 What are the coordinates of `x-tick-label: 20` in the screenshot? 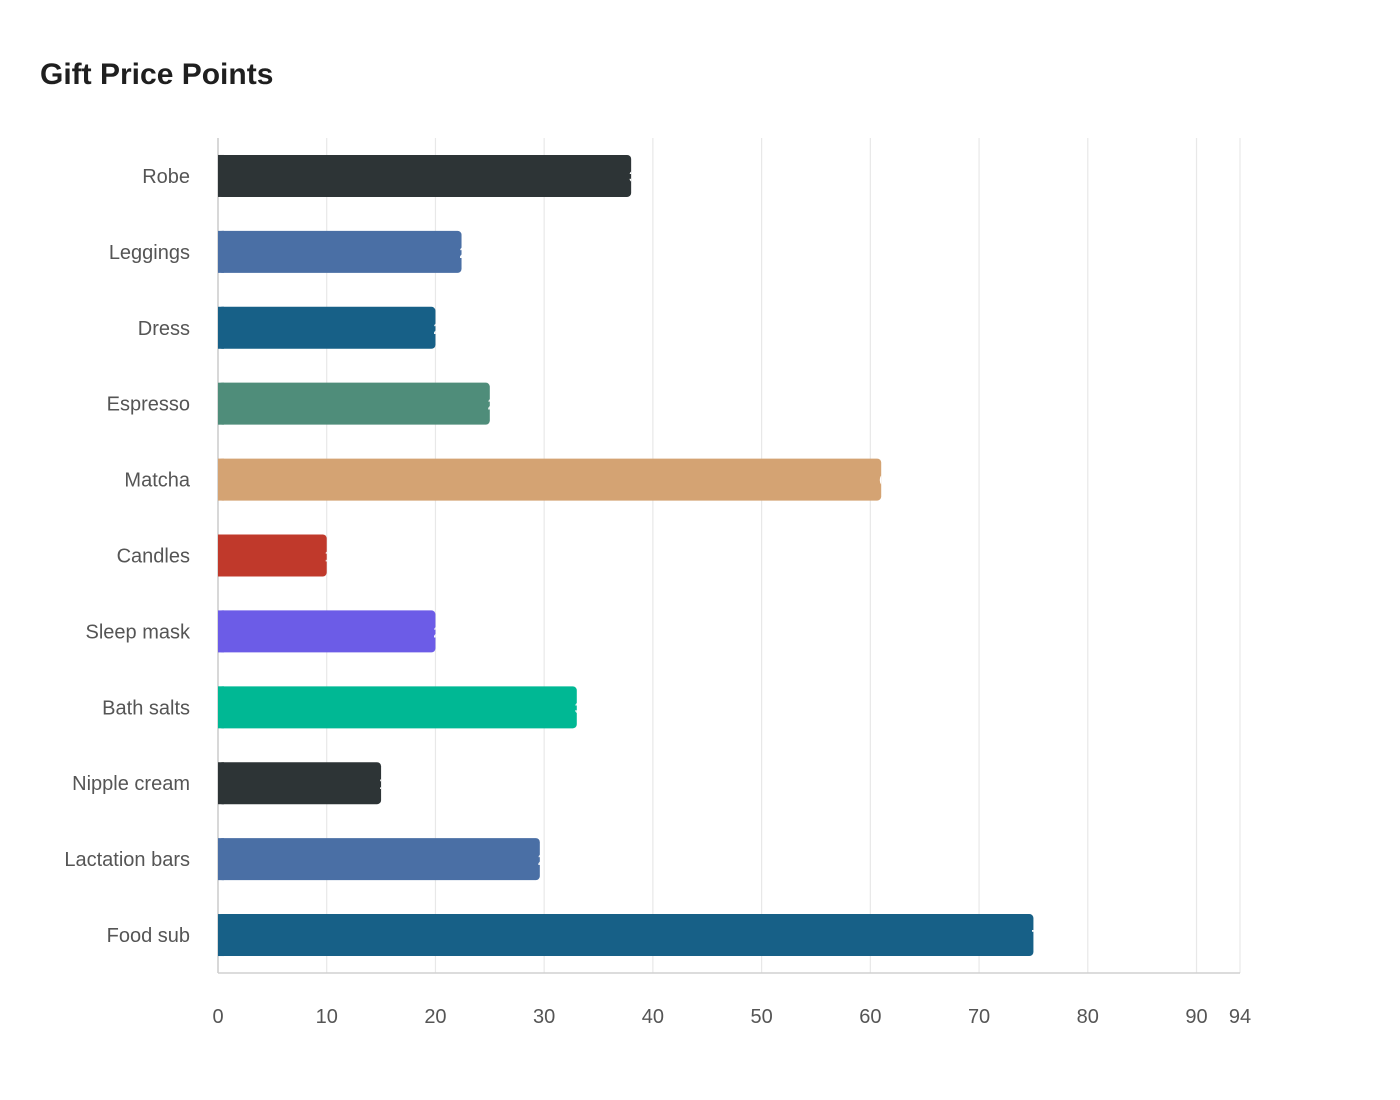 It's located at (435, 1017).